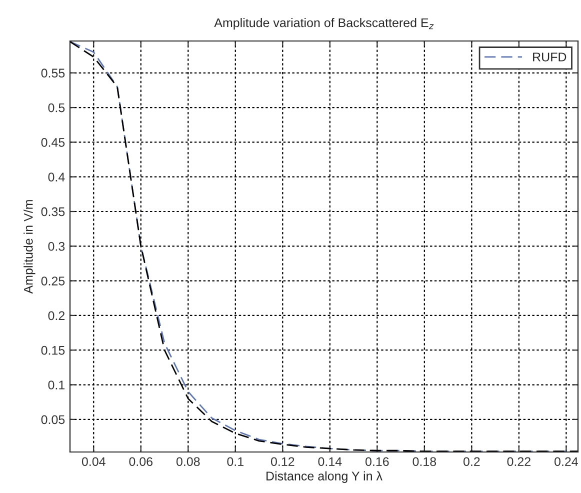 The width and height of the screenshot is (581, 493). I want to click on chart-title: Amplitude variation of Backscattered E$_{z}$, so click(324, 24).